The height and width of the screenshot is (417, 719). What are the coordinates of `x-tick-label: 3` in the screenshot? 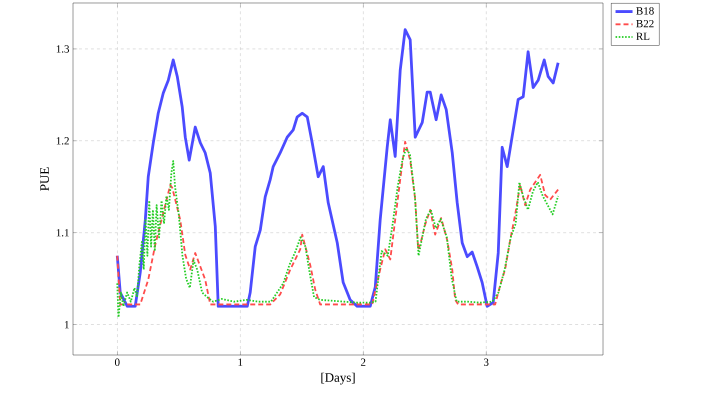 It's located at (486, 362).